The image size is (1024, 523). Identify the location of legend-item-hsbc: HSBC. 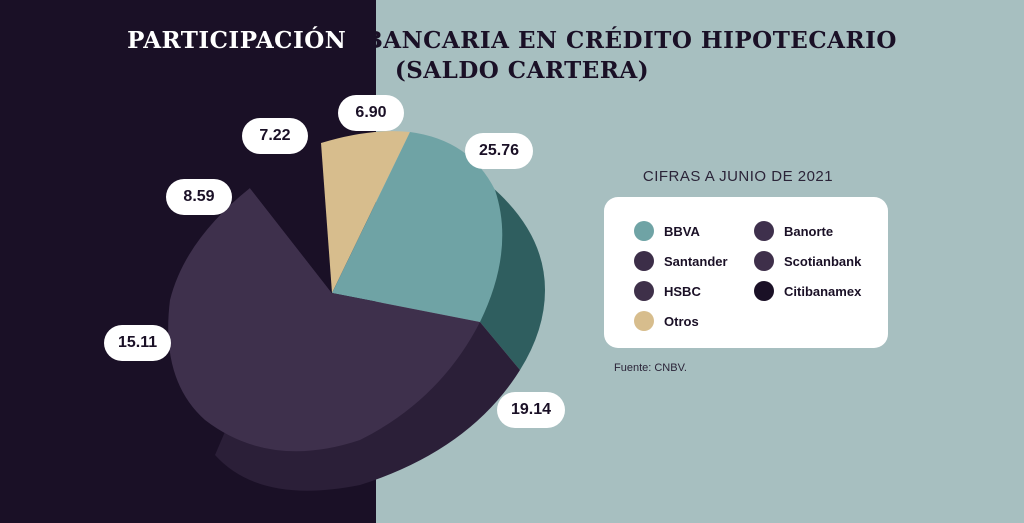
(667, 291).